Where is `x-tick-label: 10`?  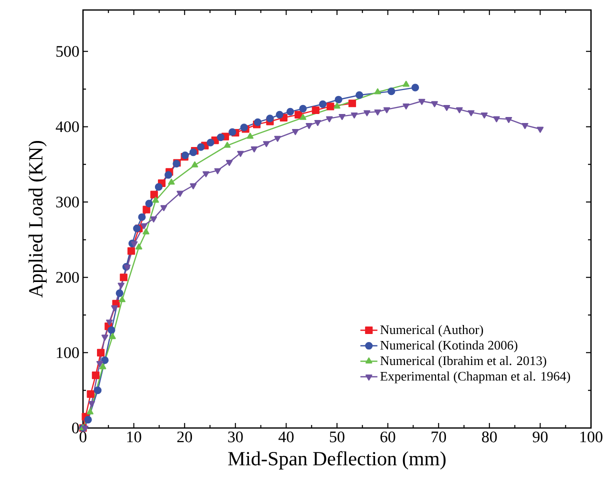
x-tick-label: 10 is located at coordinates (134, 437).